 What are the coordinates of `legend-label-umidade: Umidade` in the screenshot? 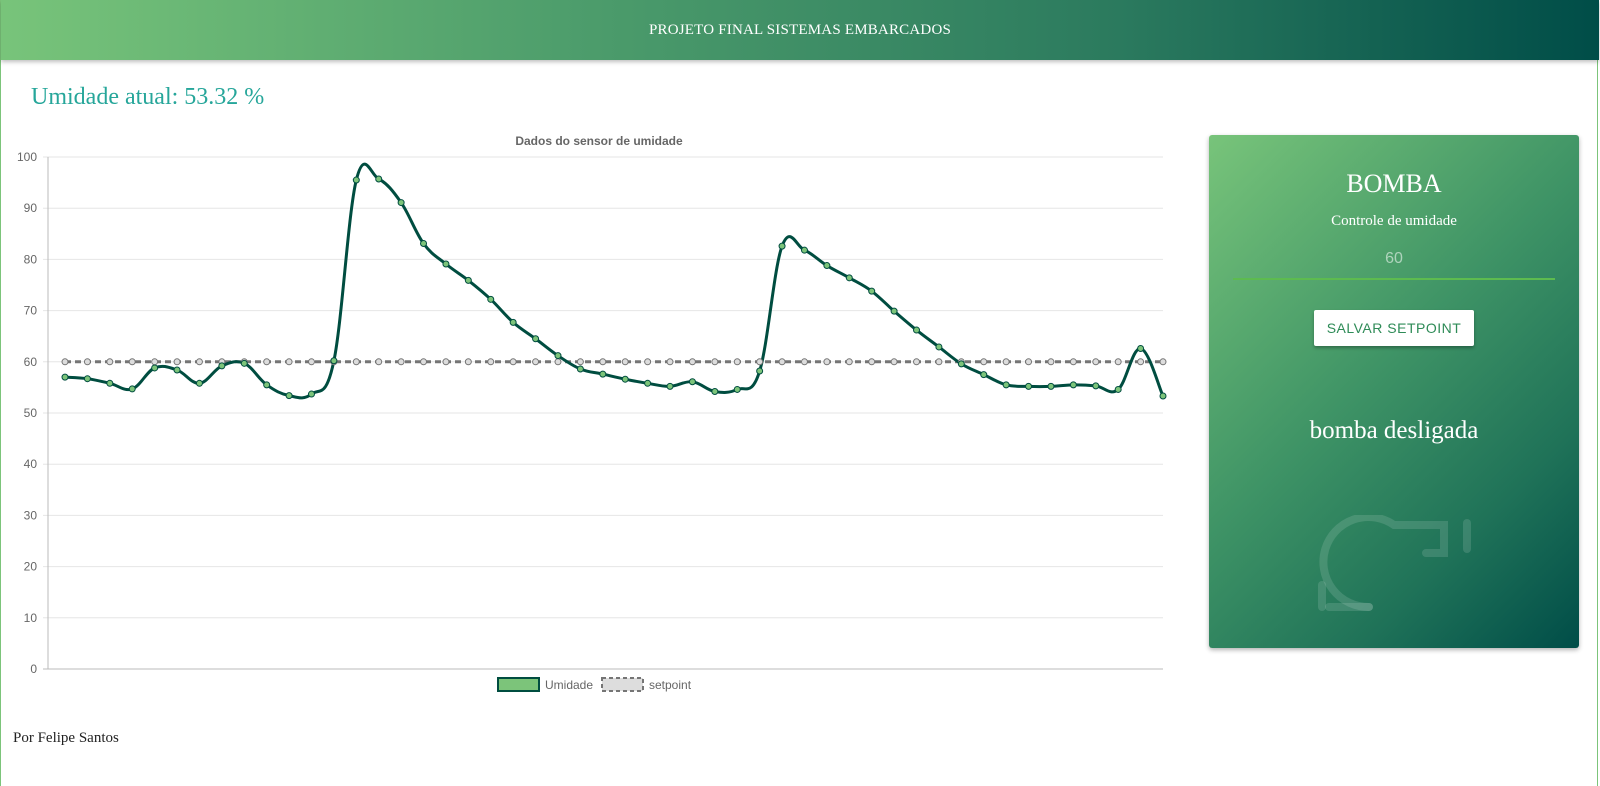 It's located at (569, 685).